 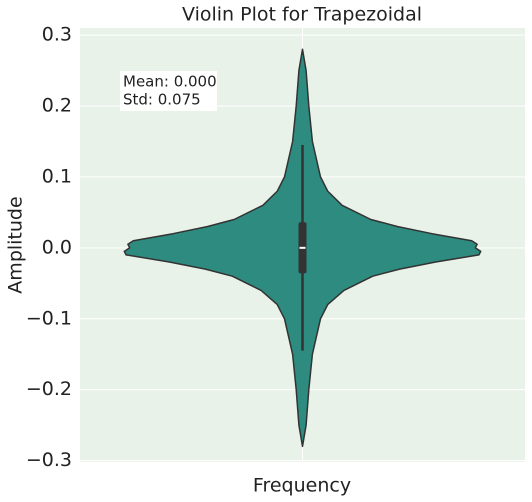 What do you see at coordinates (49, 389) in the screenshot?
I see `y-tick-label: −0.2` at bounding box center [49, 389].